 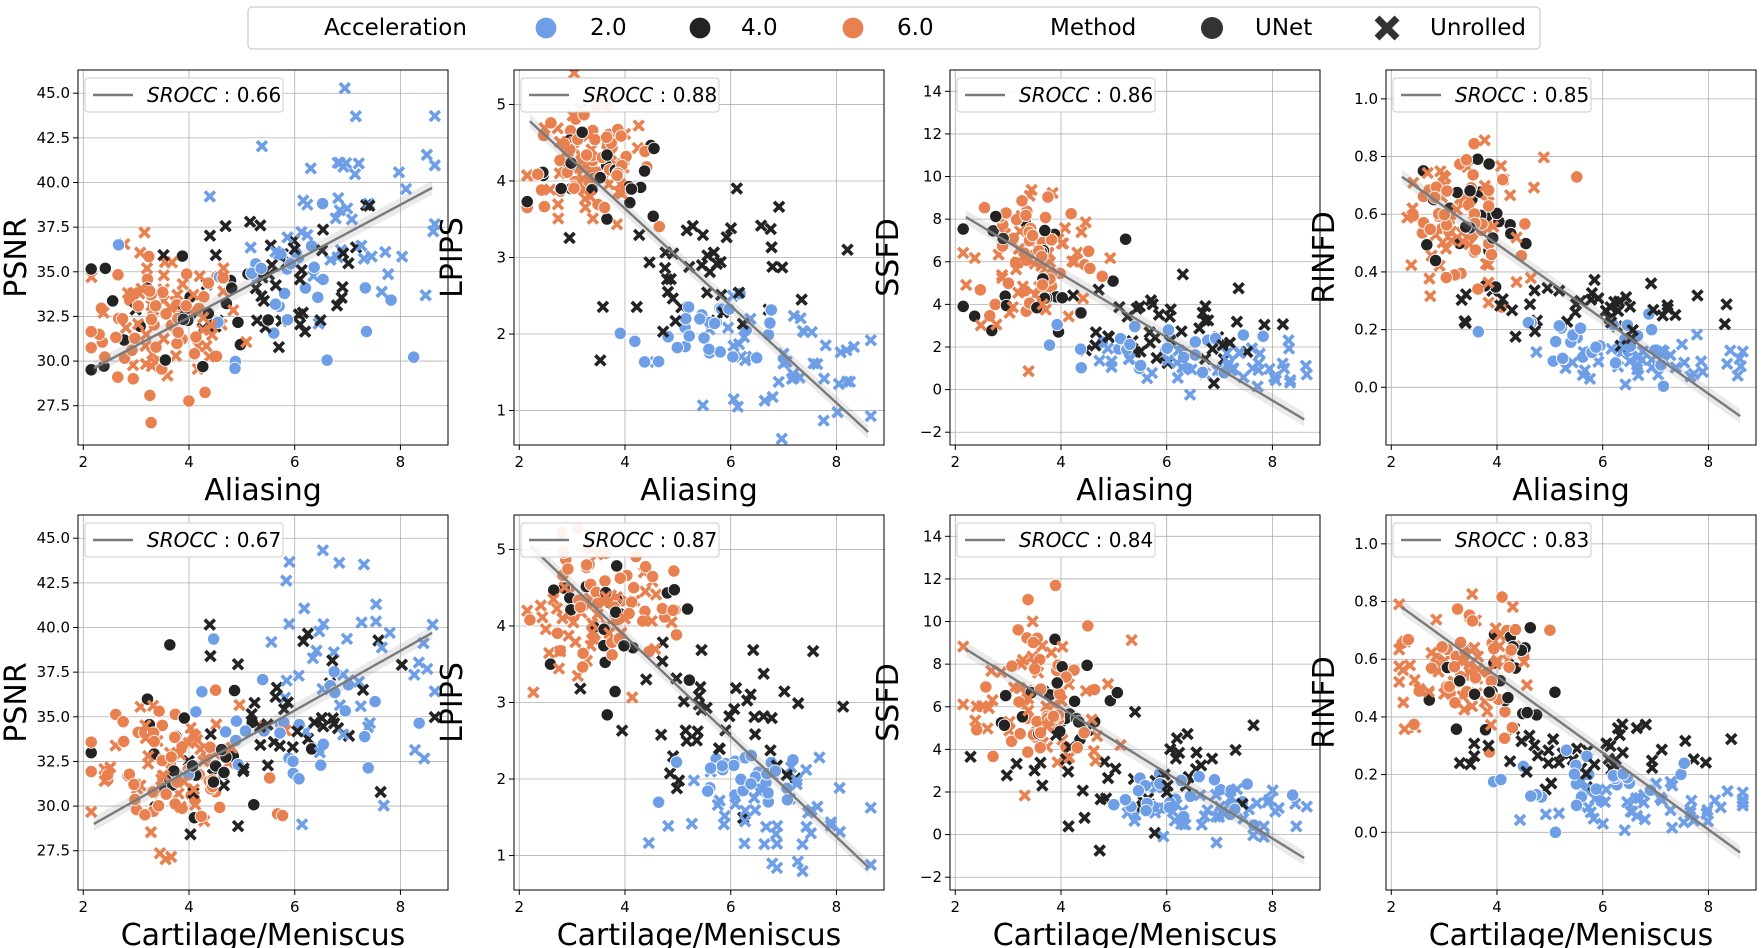 I want to click on y-tick-label: 5, so click(x=501, y=549).